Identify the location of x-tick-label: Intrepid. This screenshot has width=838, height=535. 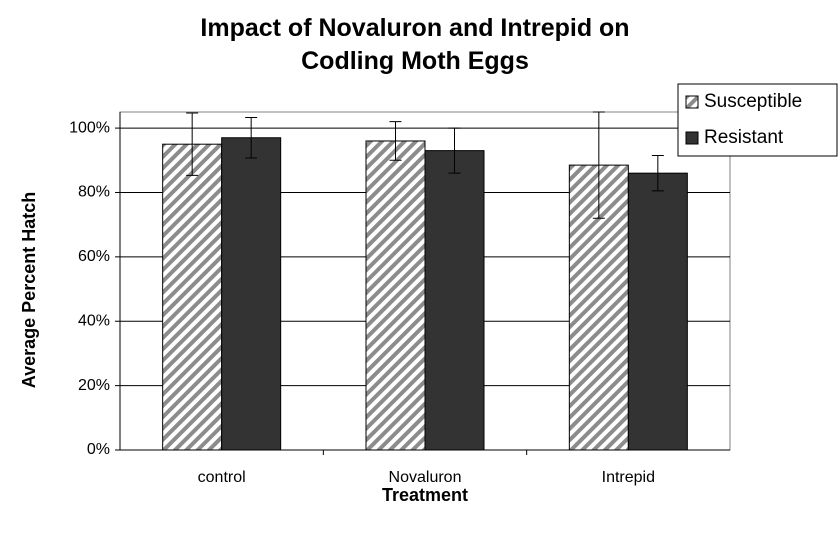
(628, 477).